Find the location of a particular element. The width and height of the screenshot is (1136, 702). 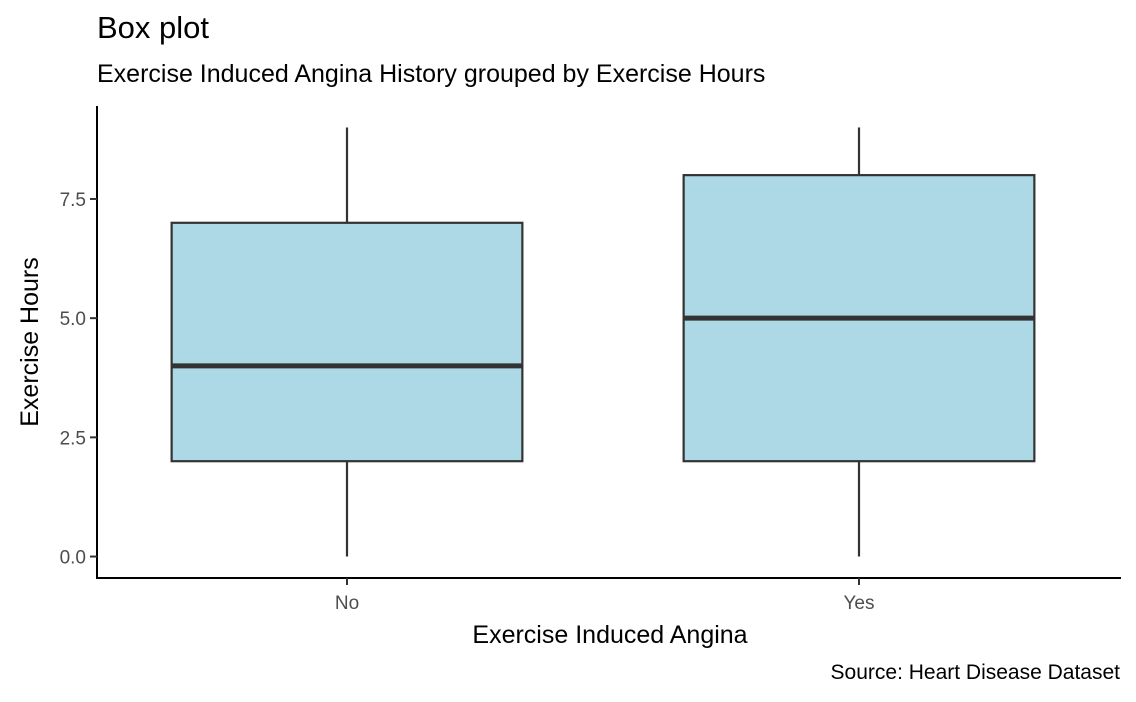

y-tick-label-2: 5.0 is located at coordinates (73, 319).